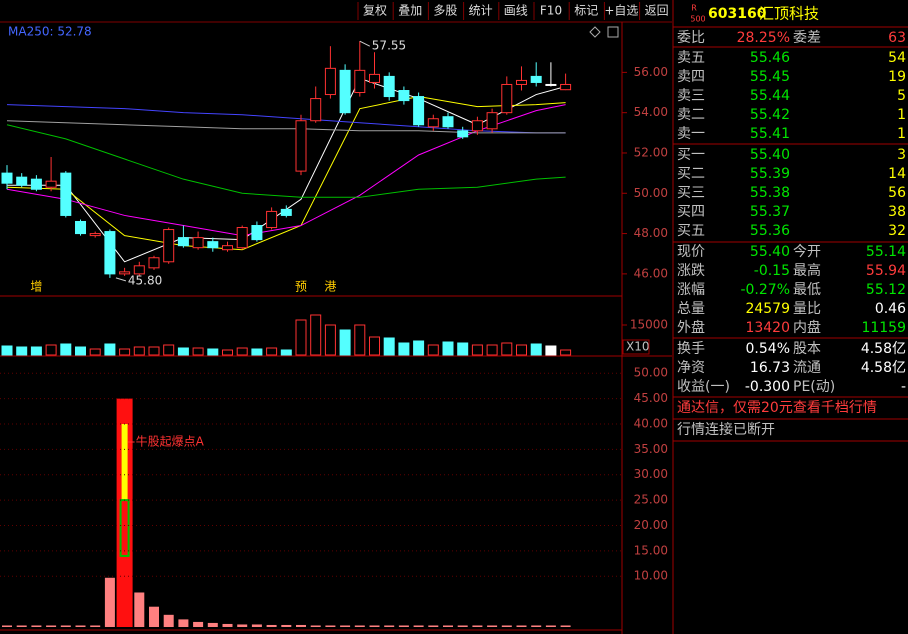  I want to click on value: -0.300, so click(767, 387).